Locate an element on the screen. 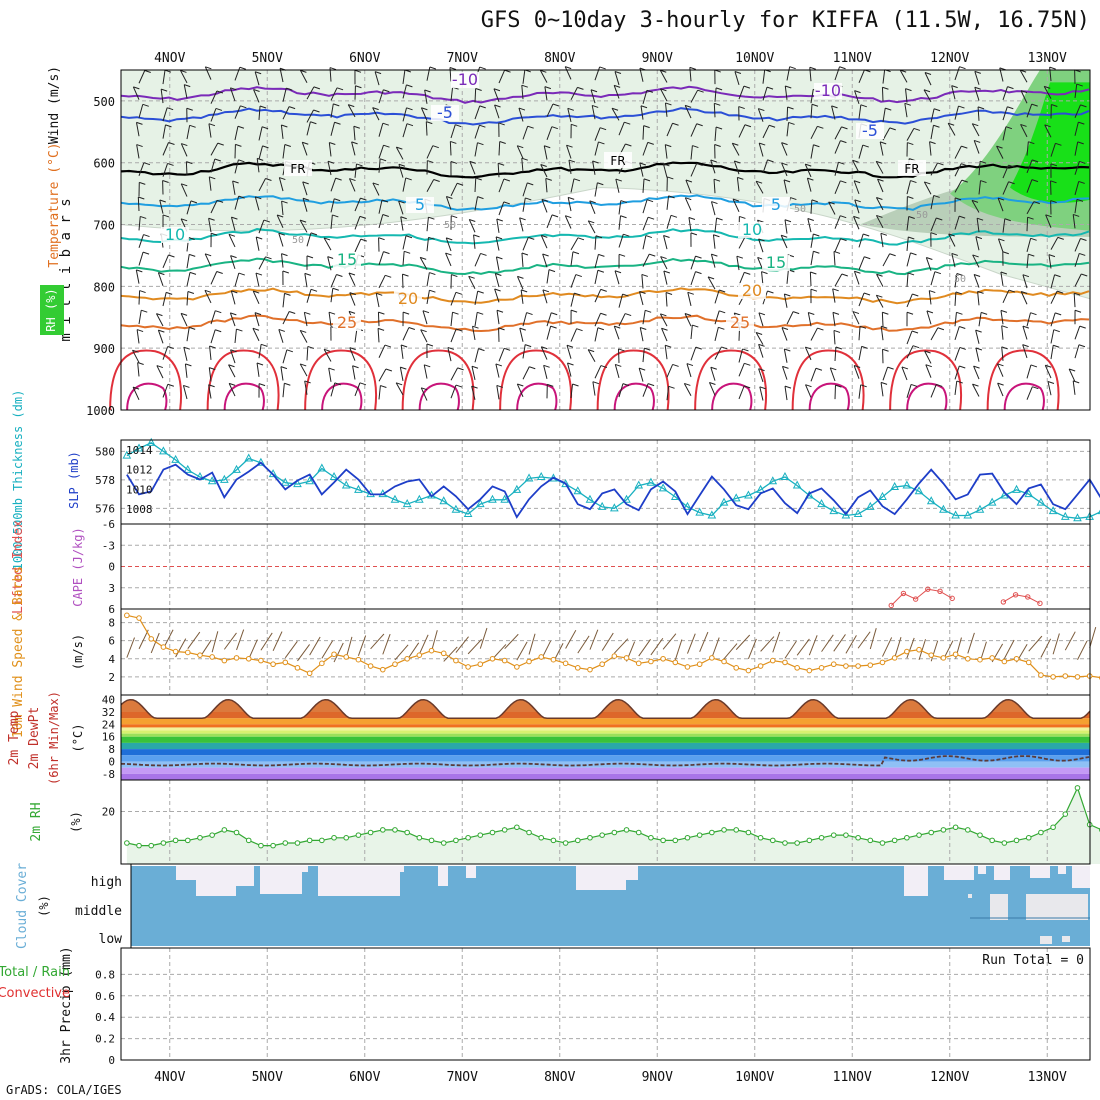  isotherm-warm-arch is located at coordinates (341, 380).